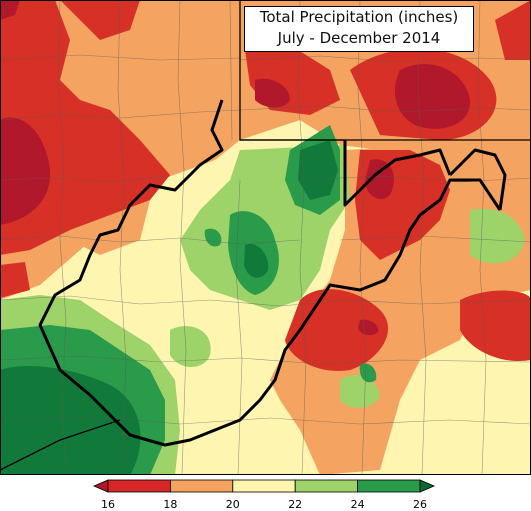 Image resolution: width=531 pixels, height=511 pixels. What do you see at coordinates (359, 38) in the screenshot?
I see `map-subtitle: July - December 2014` at bounding box center [359, 38].